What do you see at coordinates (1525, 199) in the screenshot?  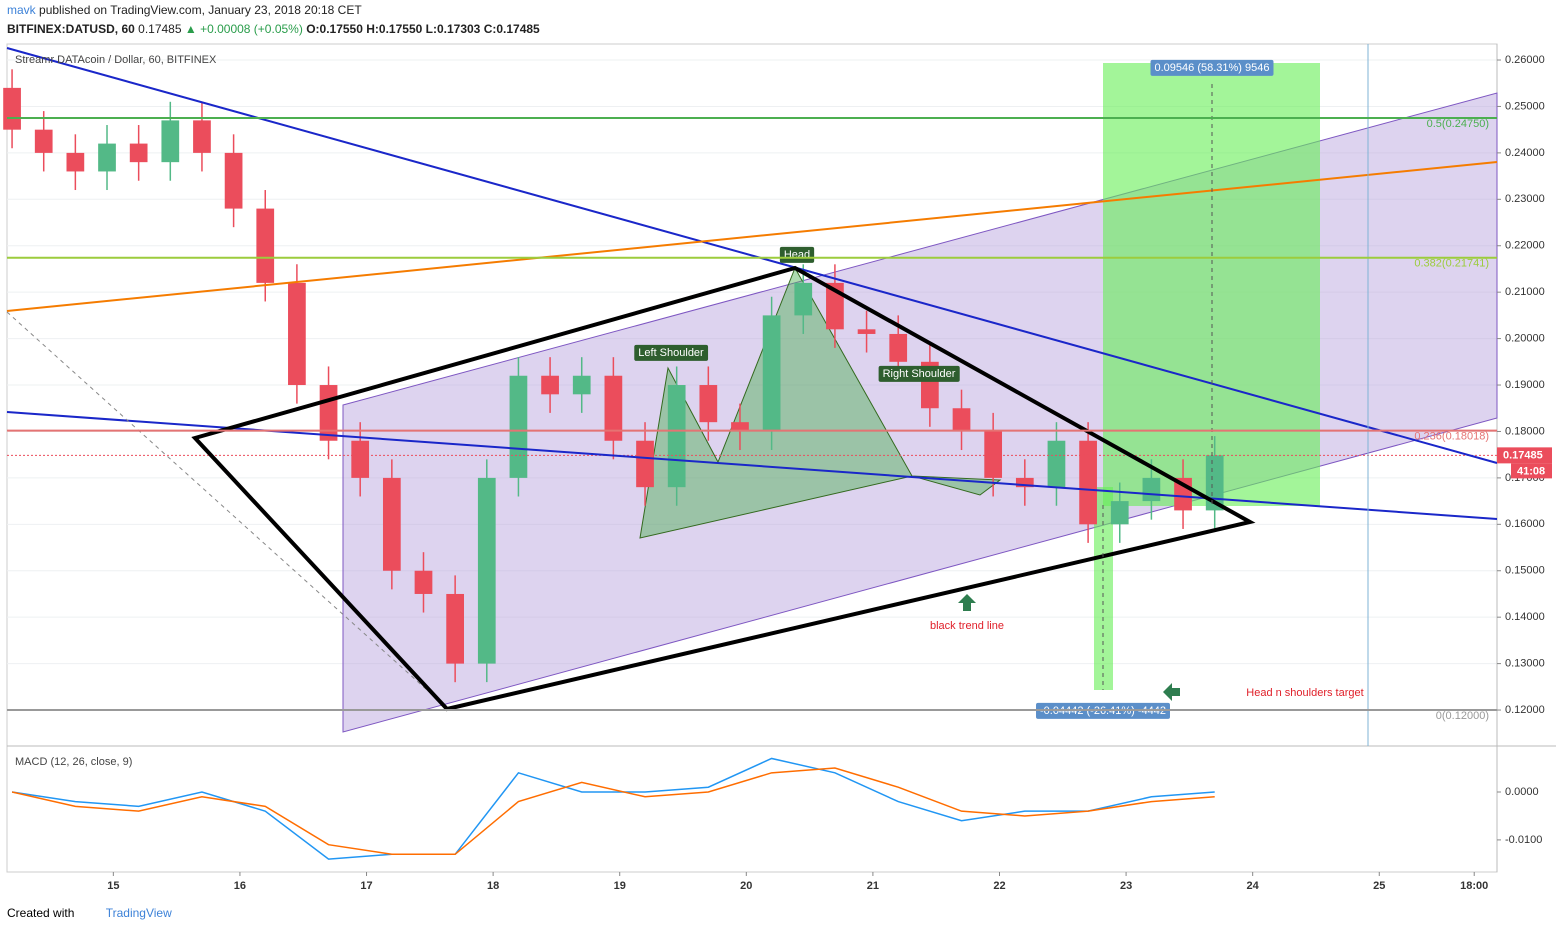 I see `y-tick-label: 0.23000` at bounding box center [1525, 199].